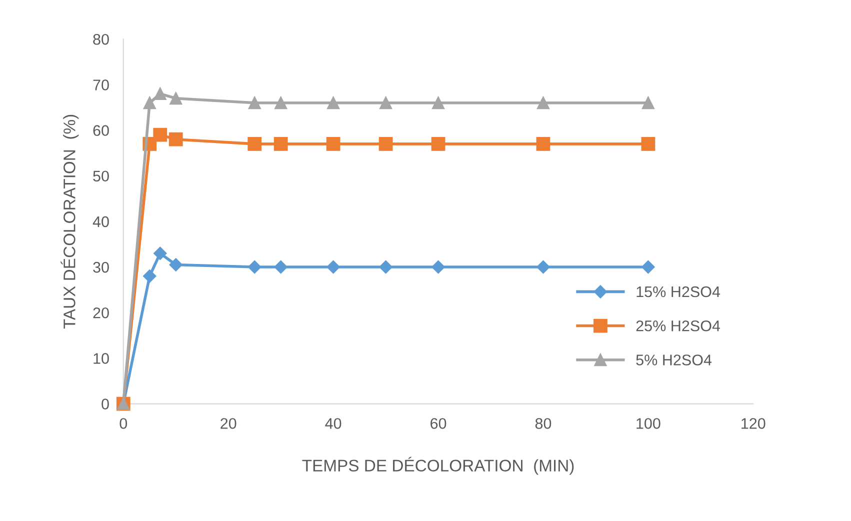 The height and width of the screenshot is (521, 851). What do you see at coordinates (754, 423) in the screenshot?
I see `x-tick-label: 120` at bounding box center [754, 423].